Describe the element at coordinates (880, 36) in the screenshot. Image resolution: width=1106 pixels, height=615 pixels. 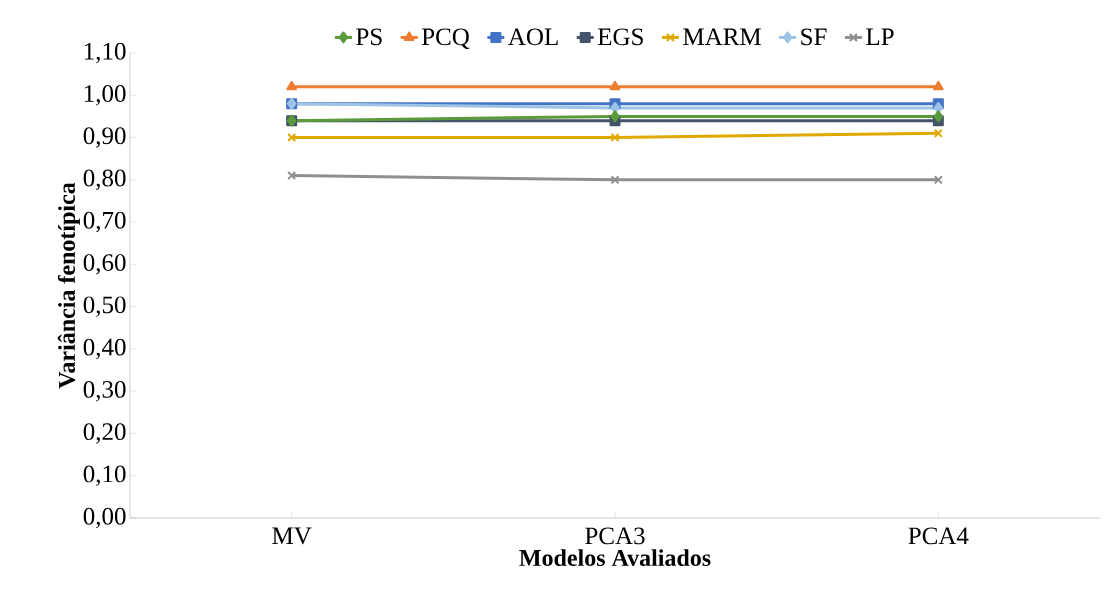
I see `legend-label: LP` at that location.